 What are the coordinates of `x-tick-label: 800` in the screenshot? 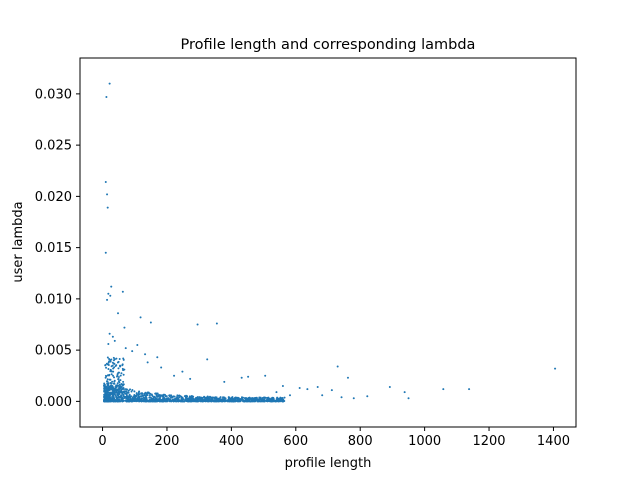 It's located at (360, 441).